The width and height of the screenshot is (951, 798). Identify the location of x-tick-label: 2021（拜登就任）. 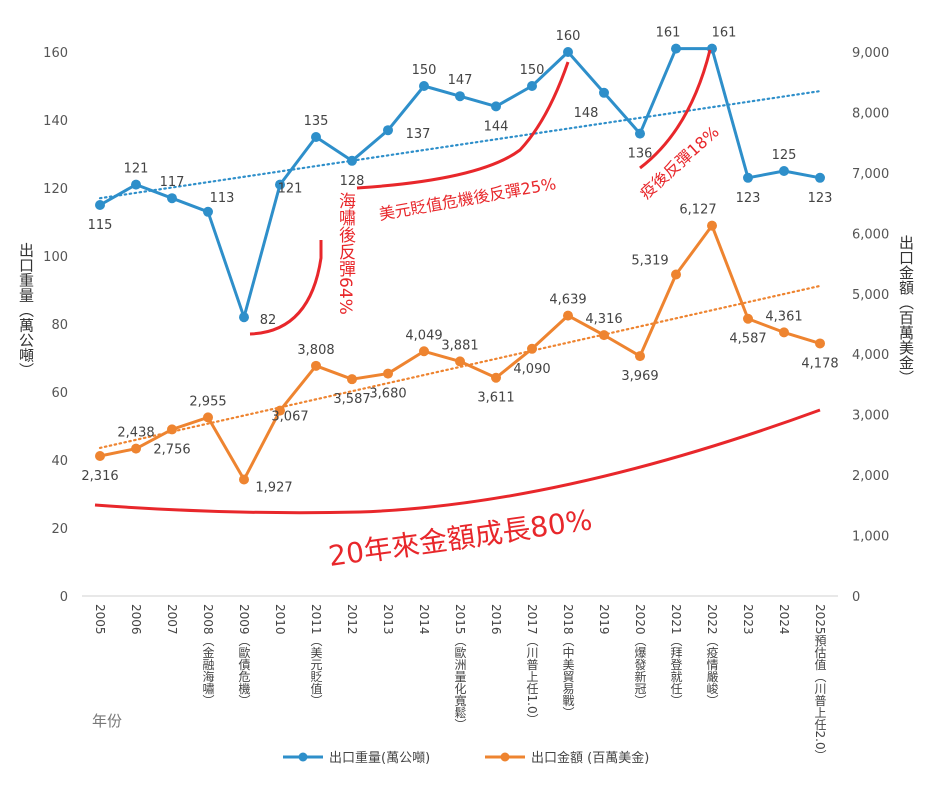
(676, 655).